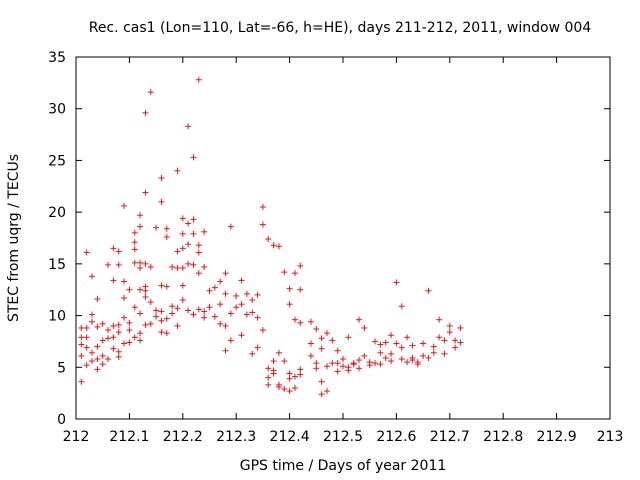  What do you see at coordinates (183, 437) in the screenshot?
I see `x-tick-label: 212.2` at bounding box center [183, 437].